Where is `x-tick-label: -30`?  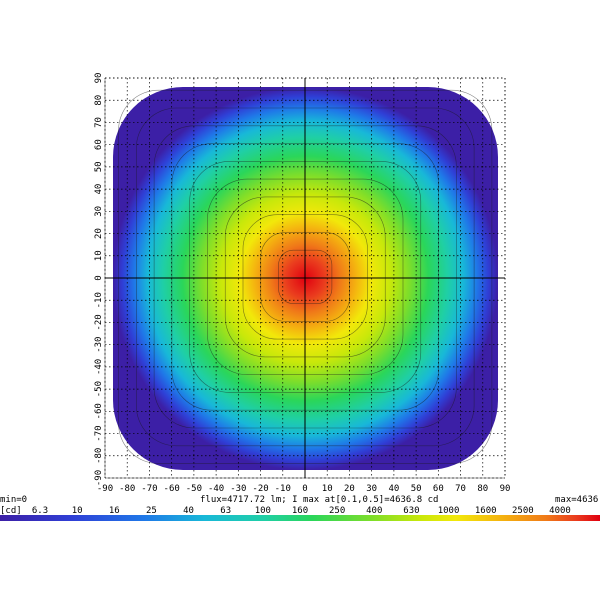
x-tick-label: -30 is located at coordinates (238, 489).